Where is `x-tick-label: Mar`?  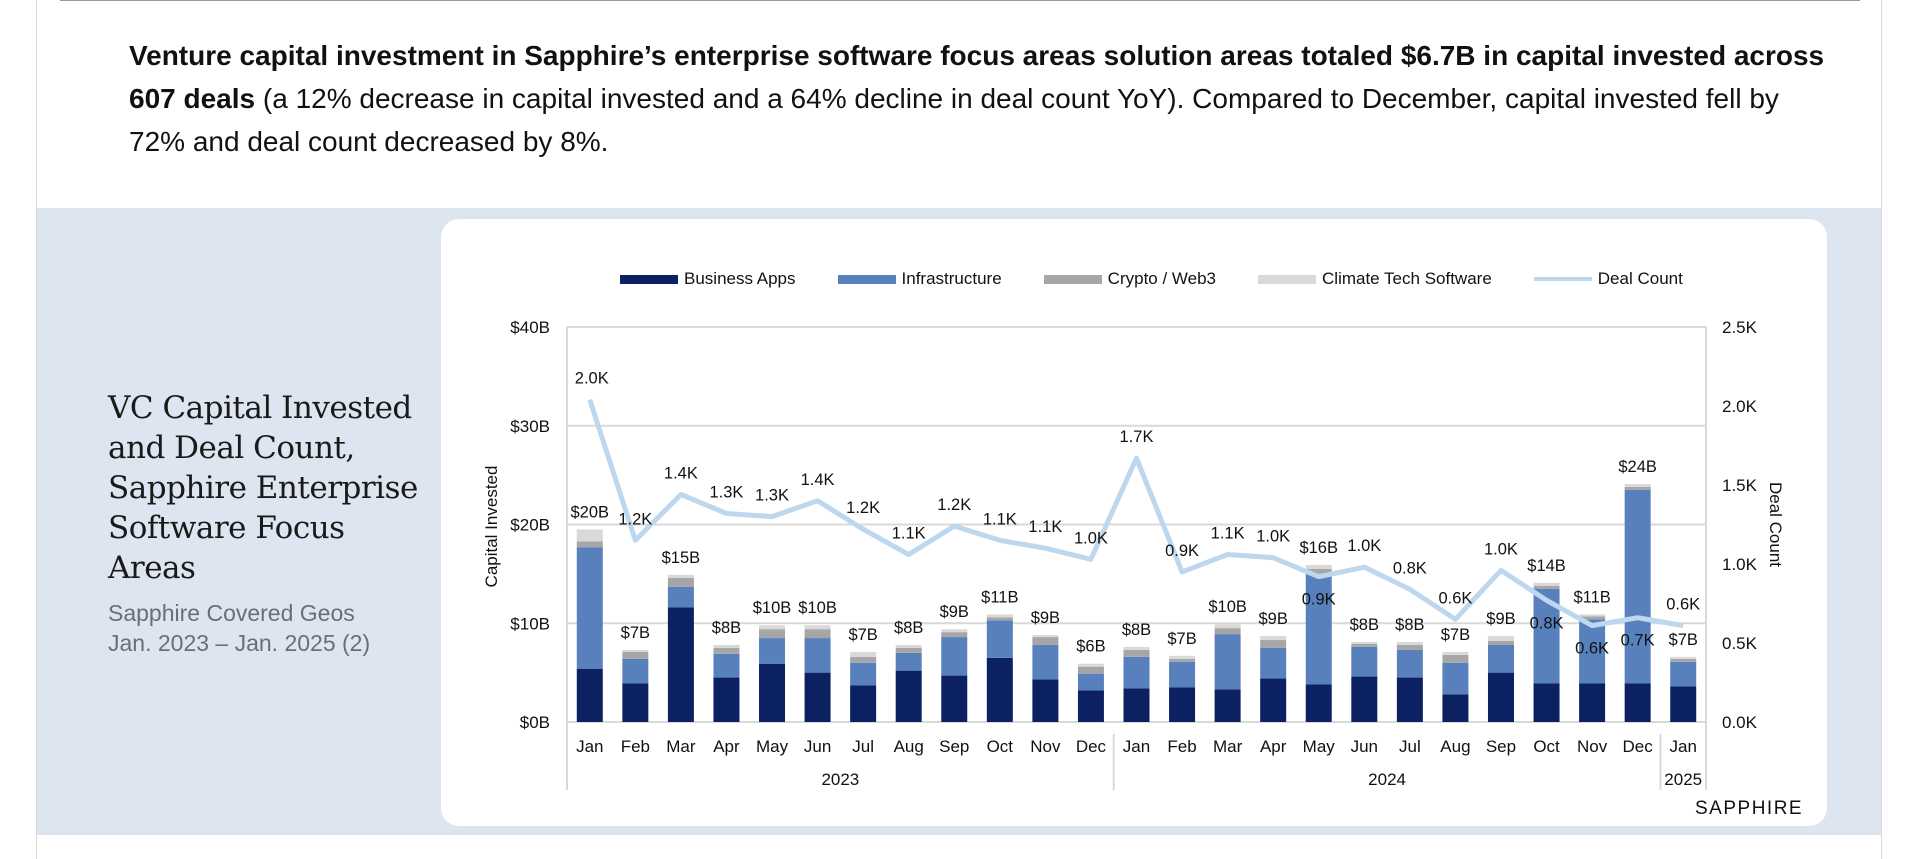
x-tick-label: Mar is located at coordinates (1228, 746).